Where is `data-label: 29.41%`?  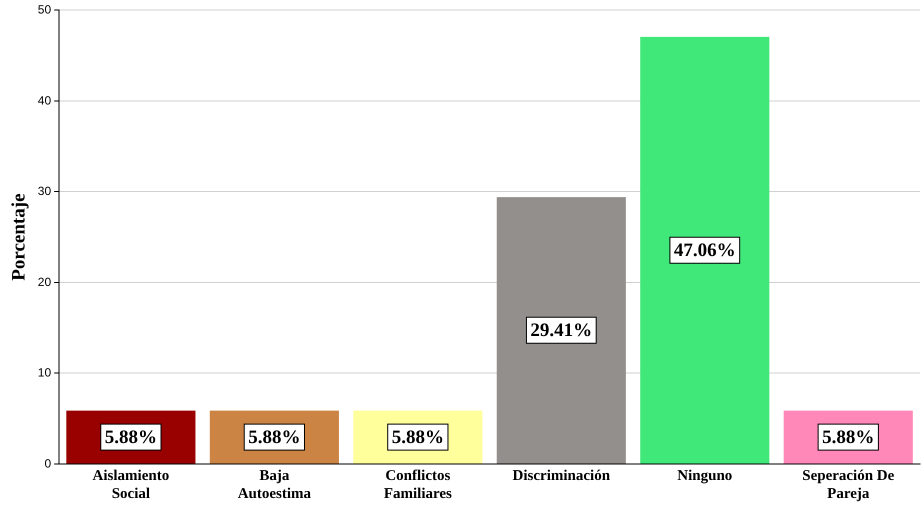 data-label: 29.41% is located at coordinates (561, 331).